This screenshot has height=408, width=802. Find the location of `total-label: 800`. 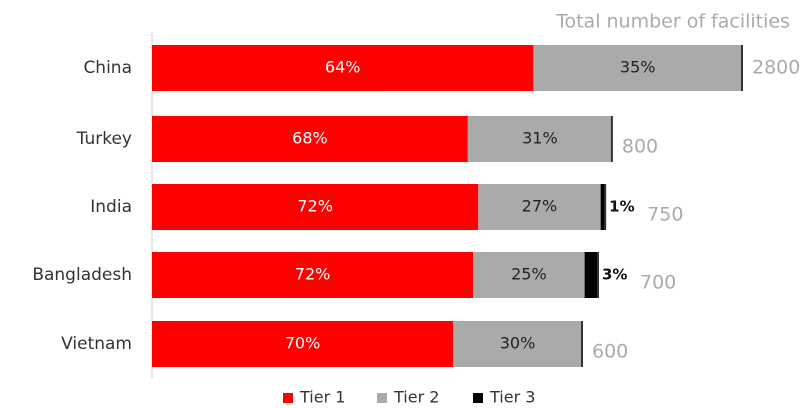

total-label: 800 is located at coordinates (640, 147).